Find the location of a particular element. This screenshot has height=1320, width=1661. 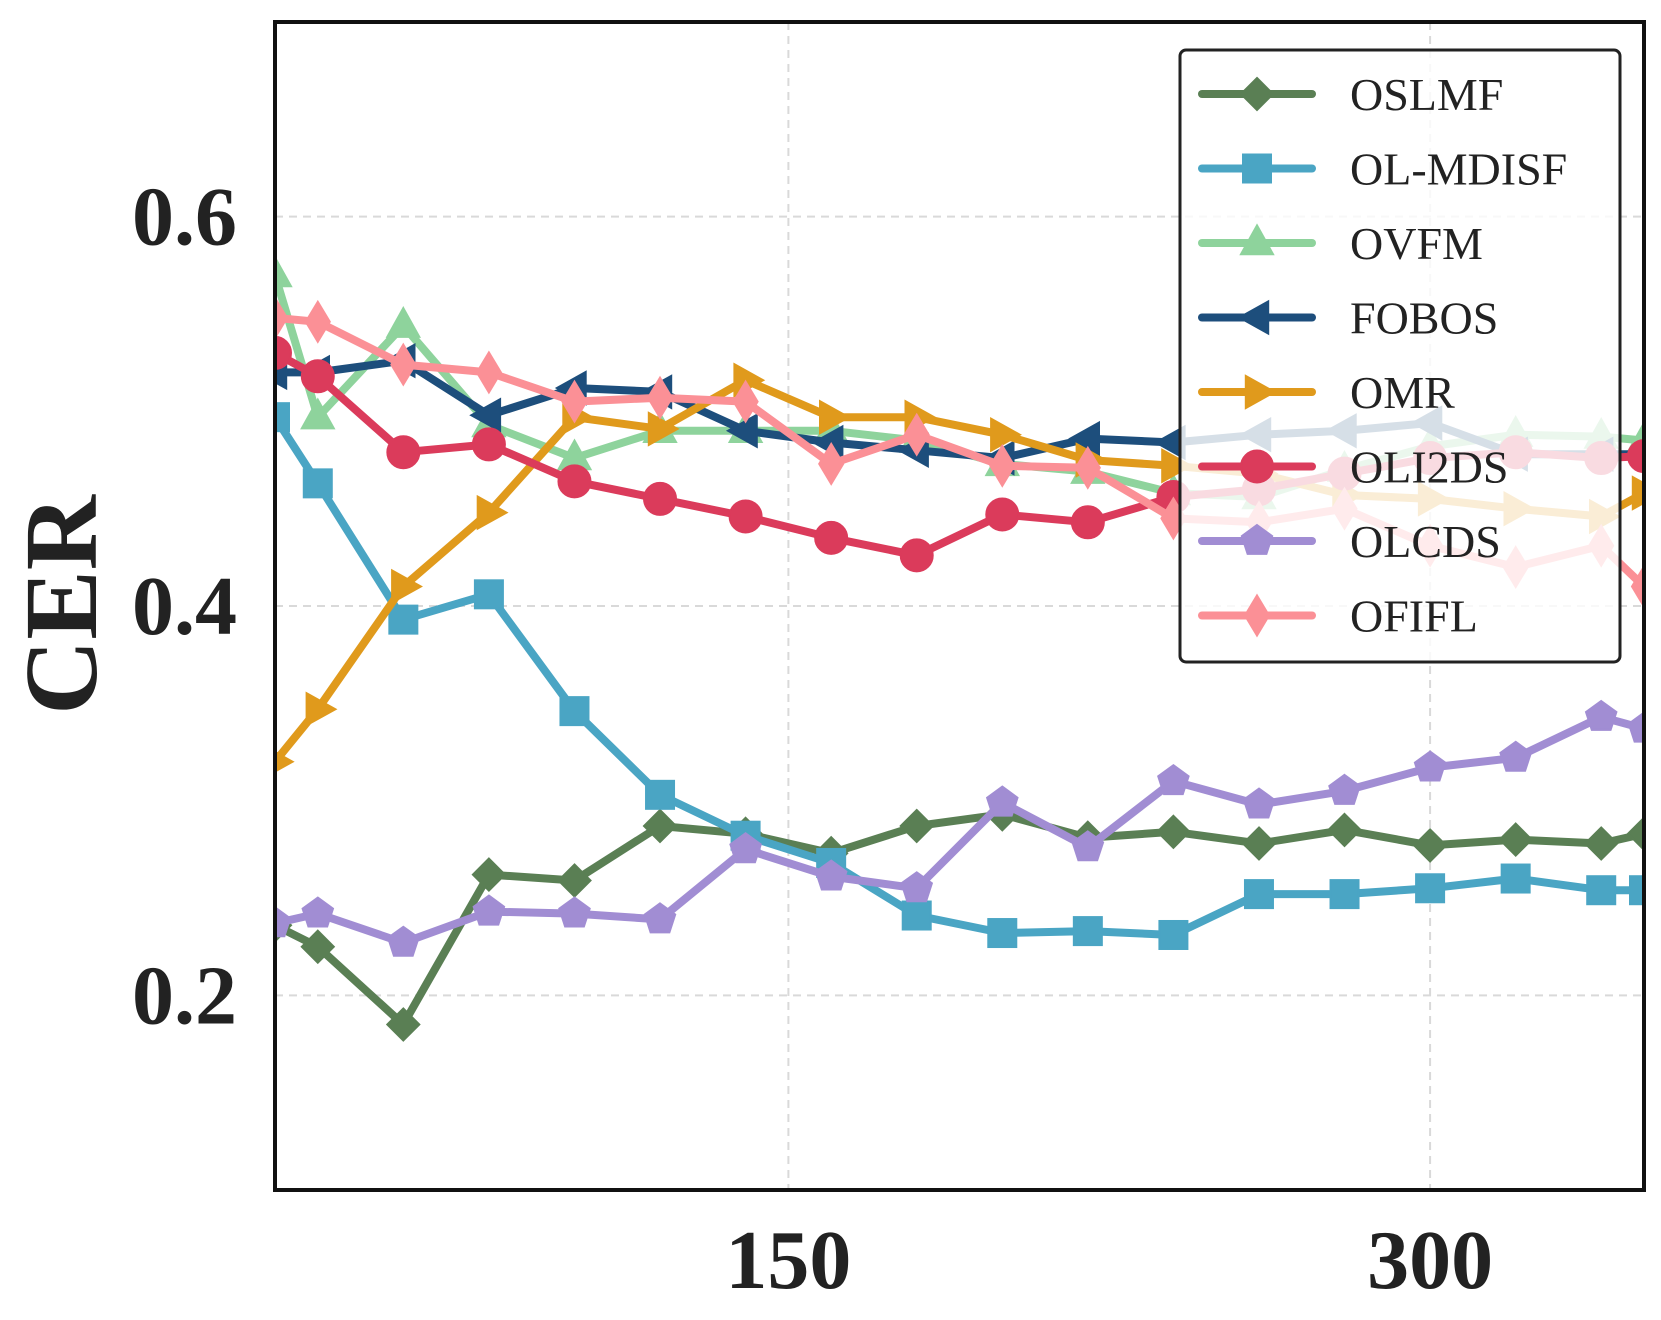

legend-label: OVFM is located at coordinates (1416, 243).